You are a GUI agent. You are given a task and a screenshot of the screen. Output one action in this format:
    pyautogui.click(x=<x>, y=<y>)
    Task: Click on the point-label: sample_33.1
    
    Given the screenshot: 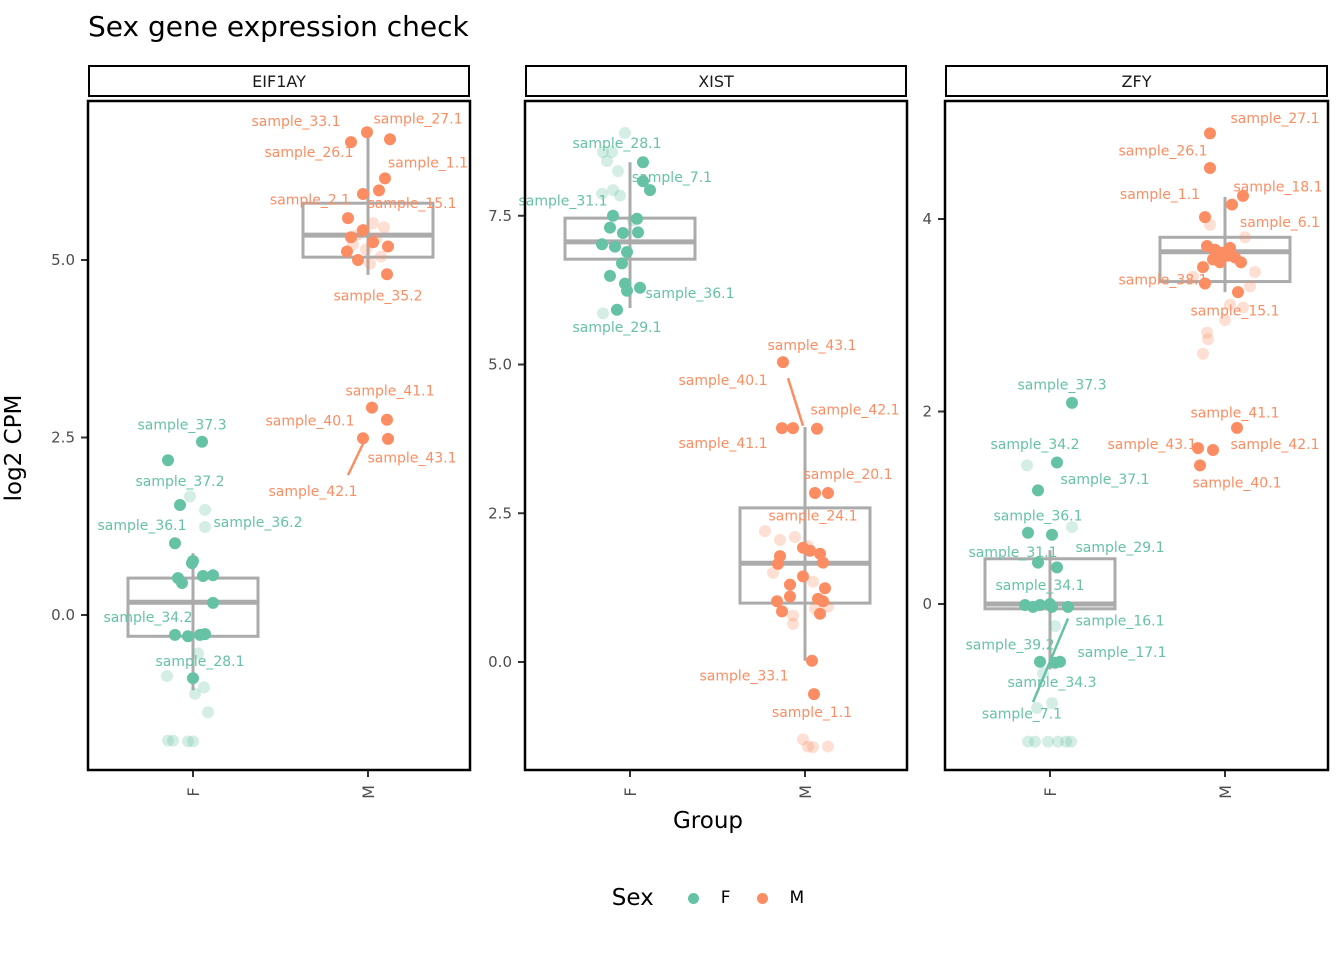 What is the action you would take?
    pyautogui.click(x=295, y=122)
    